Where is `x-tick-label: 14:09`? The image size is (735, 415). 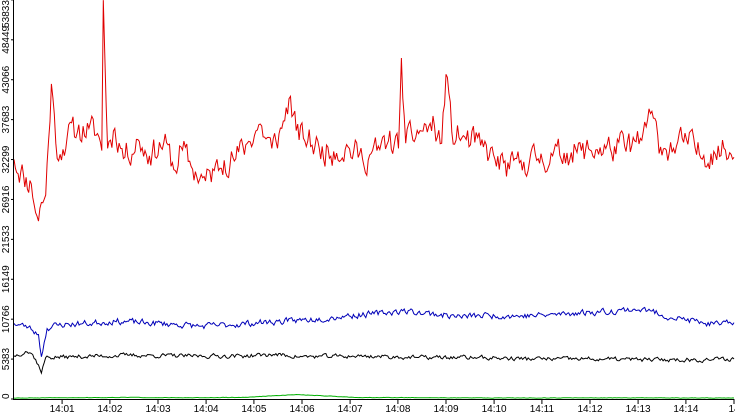 x-tick-label: 14:09 is located at coordinates (445, 409).